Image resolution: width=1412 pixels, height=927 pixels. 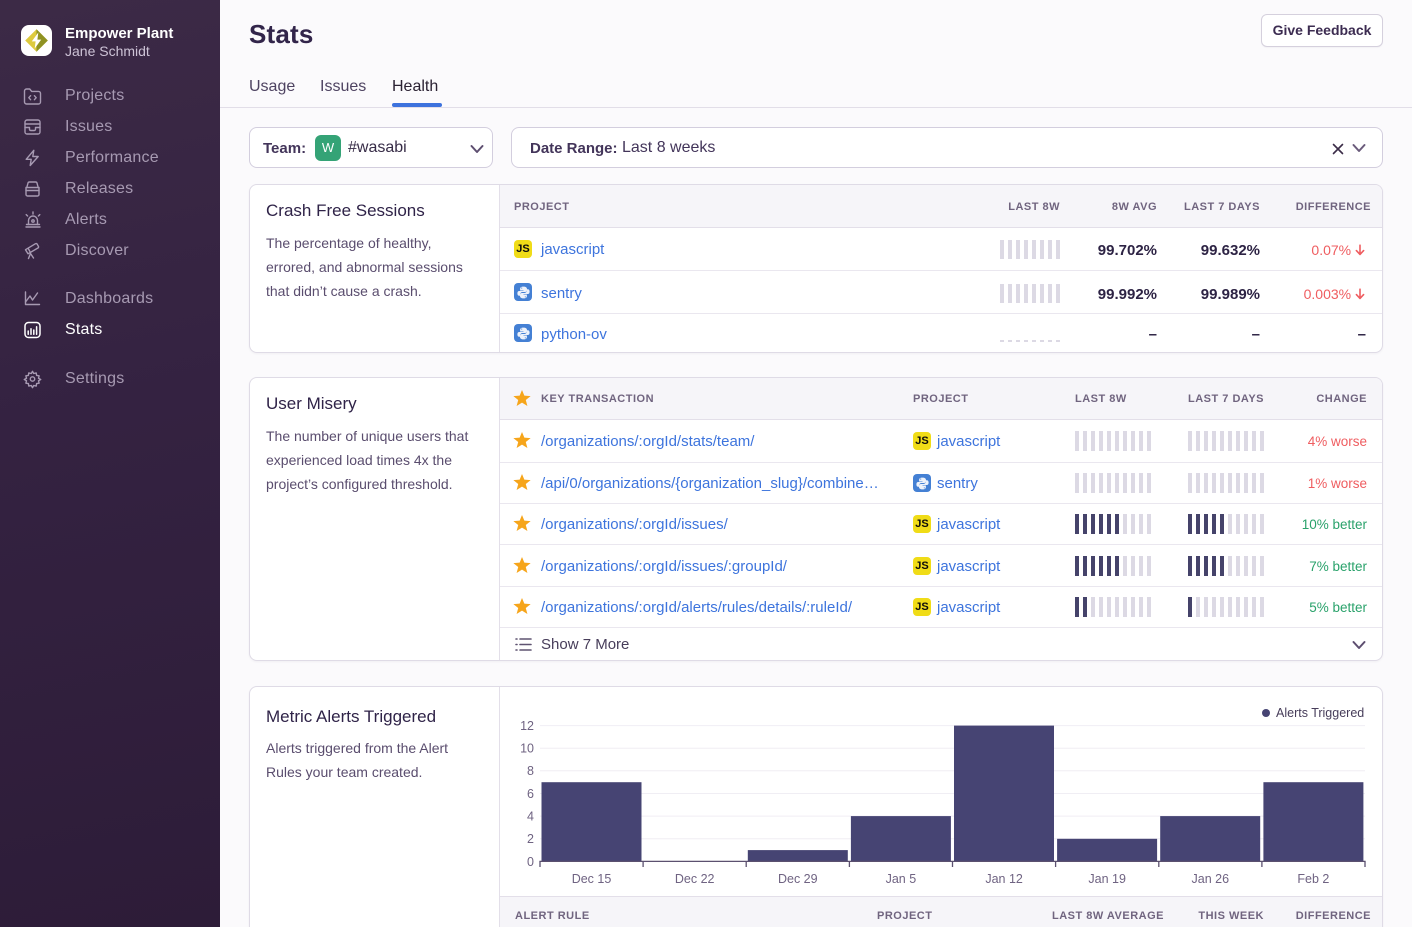 What do you see at coordinates (530, 862) in the screenshot?
I see `svg-text: 0` at bounding box center [530, 862].